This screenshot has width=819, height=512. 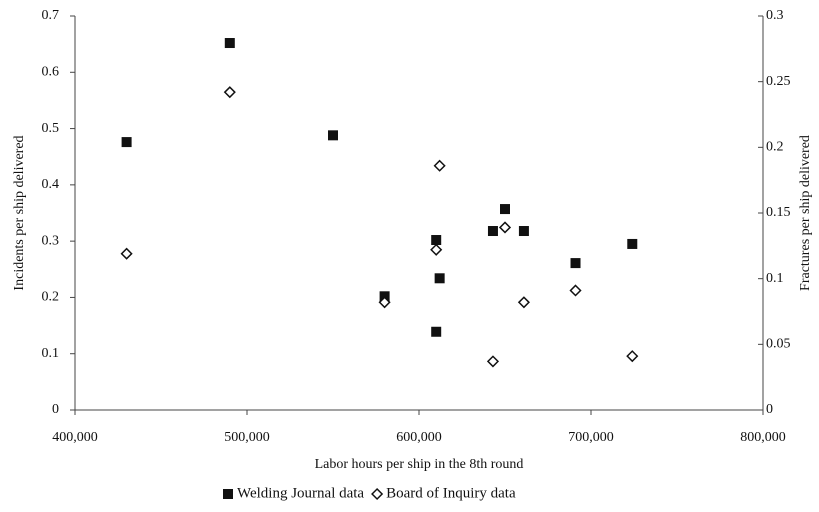 I want to click on y2-tick-label: 0.1, so click(x=775, y=278).